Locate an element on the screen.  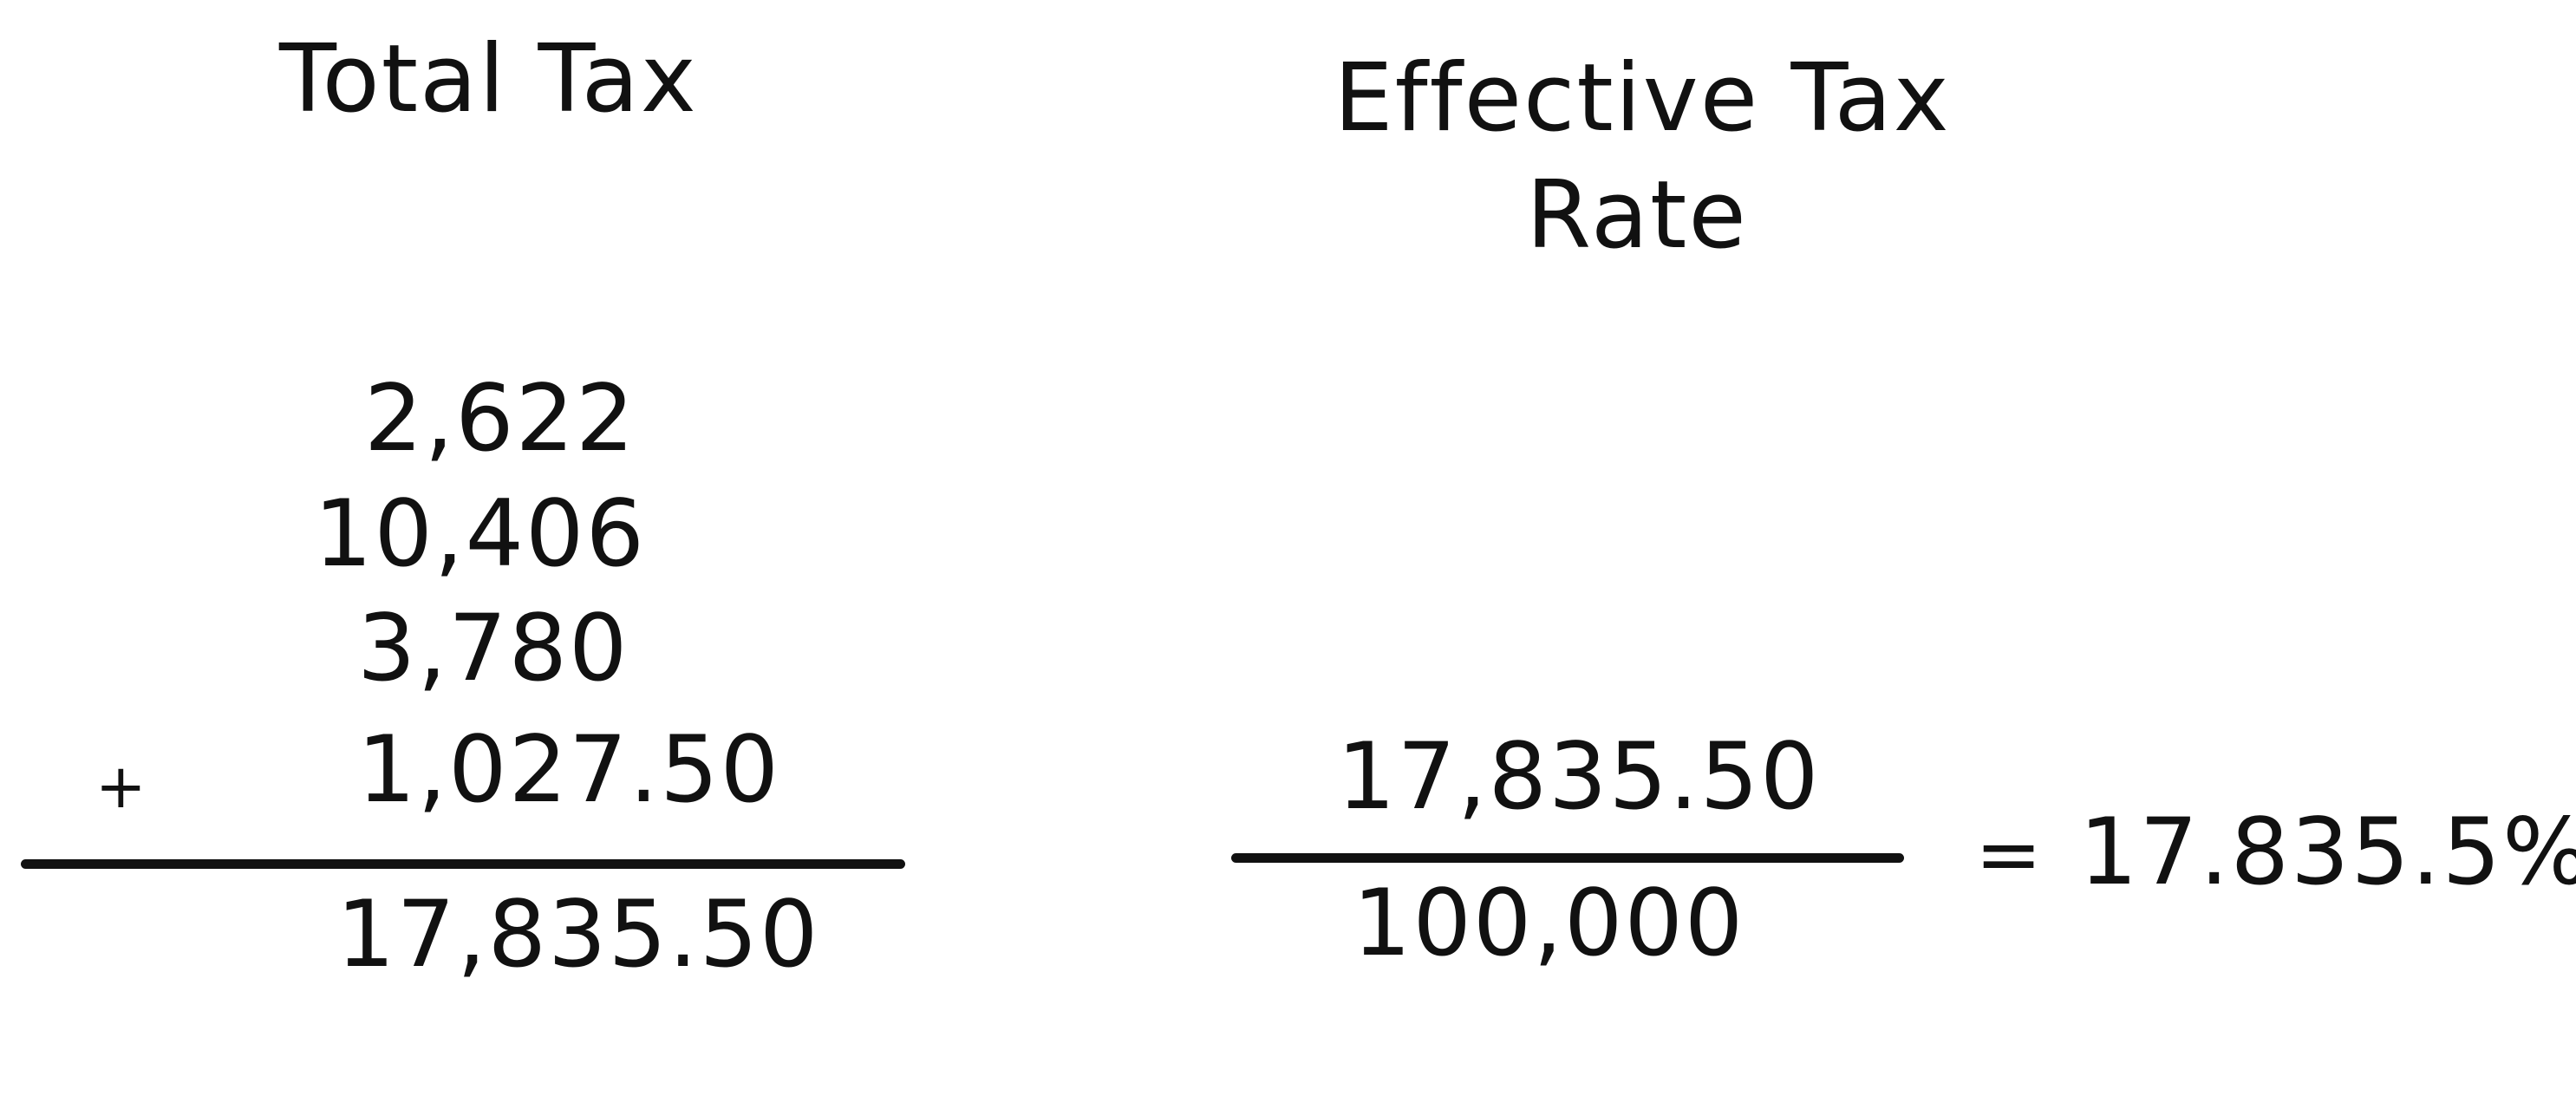
sum-rule is located at coordinates (463, 864).